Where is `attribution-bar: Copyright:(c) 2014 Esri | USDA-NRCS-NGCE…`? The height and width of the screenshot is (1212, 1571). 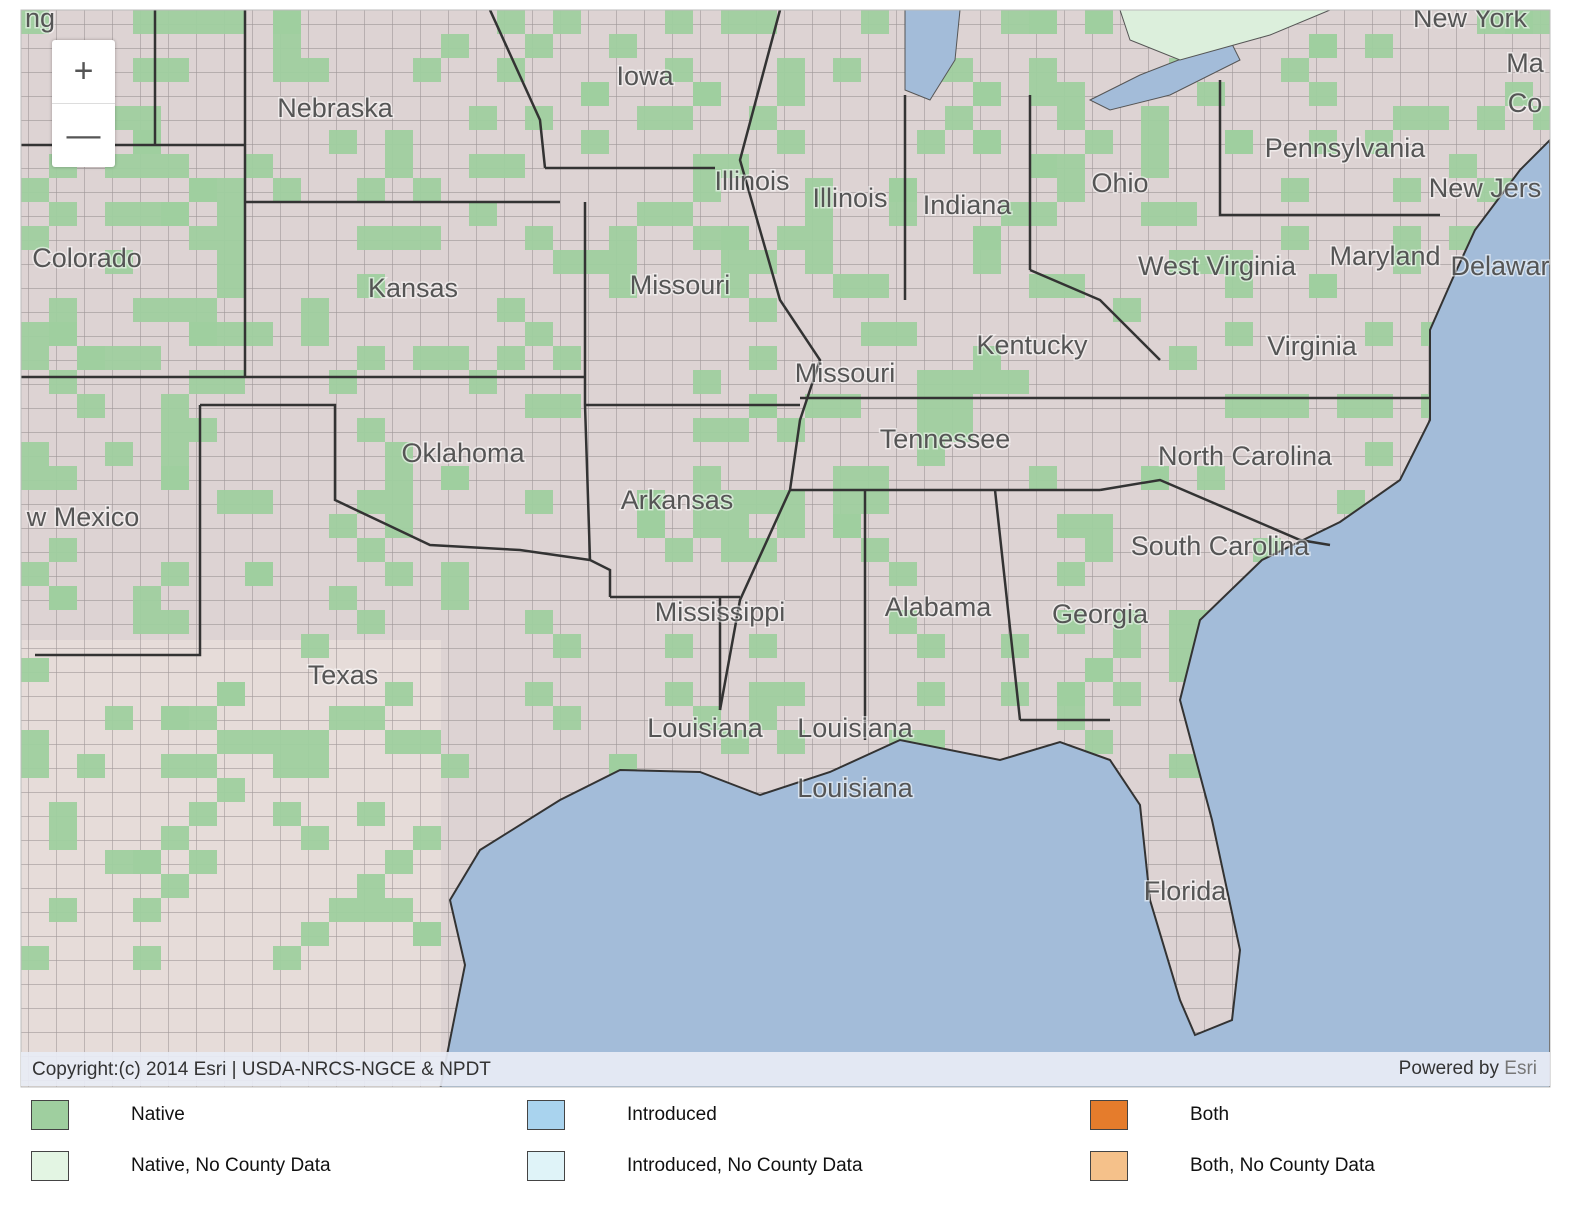
attribution-bar: Copyright:(c) 2014 Esri | USDA-NRCS-NGCE… is located at coordinates (785, 1069).